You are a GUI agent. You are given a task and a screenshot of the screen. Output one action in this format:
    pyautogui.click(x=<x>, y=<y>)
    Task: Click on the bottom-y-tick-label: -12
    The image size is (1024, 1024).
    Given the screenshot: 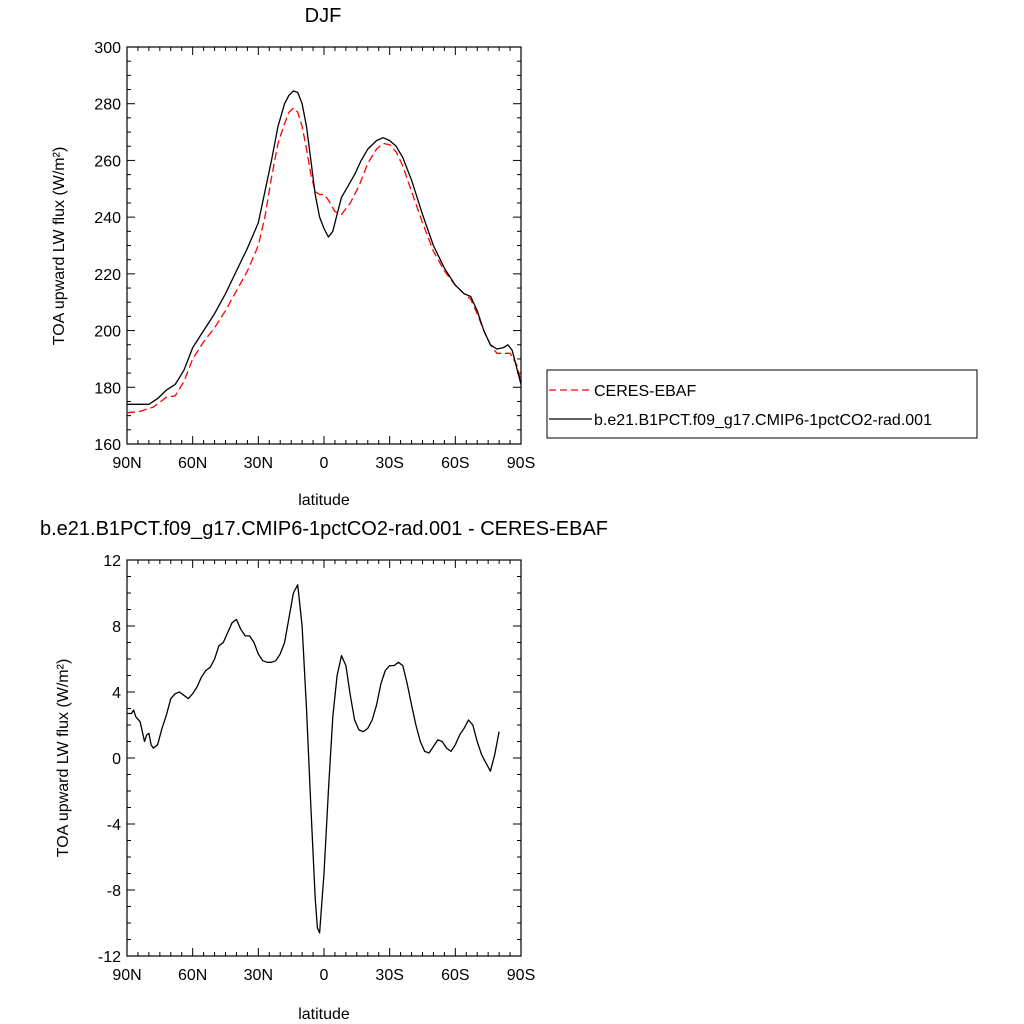 What is the action you would take?
    pyautogui.click(x=109, y=957)
    